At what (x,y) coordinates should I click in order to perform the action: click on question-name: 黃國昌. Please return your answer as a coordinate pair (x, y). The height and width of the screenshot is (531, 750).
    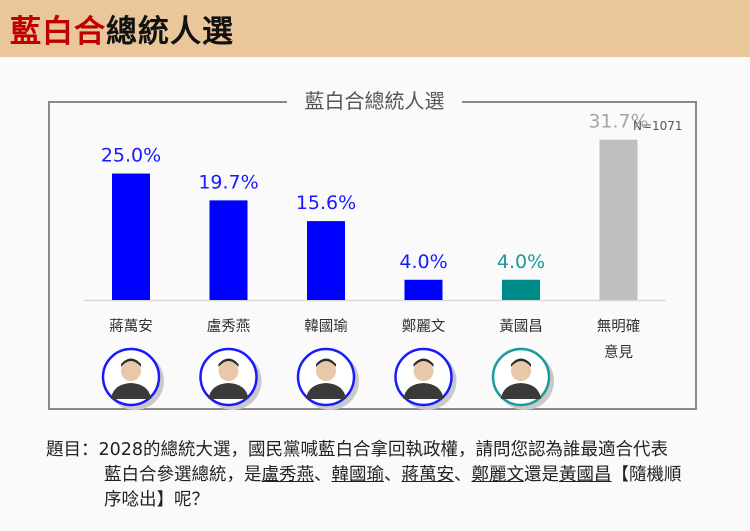
    Looking at the image, I should click on (585, 475).